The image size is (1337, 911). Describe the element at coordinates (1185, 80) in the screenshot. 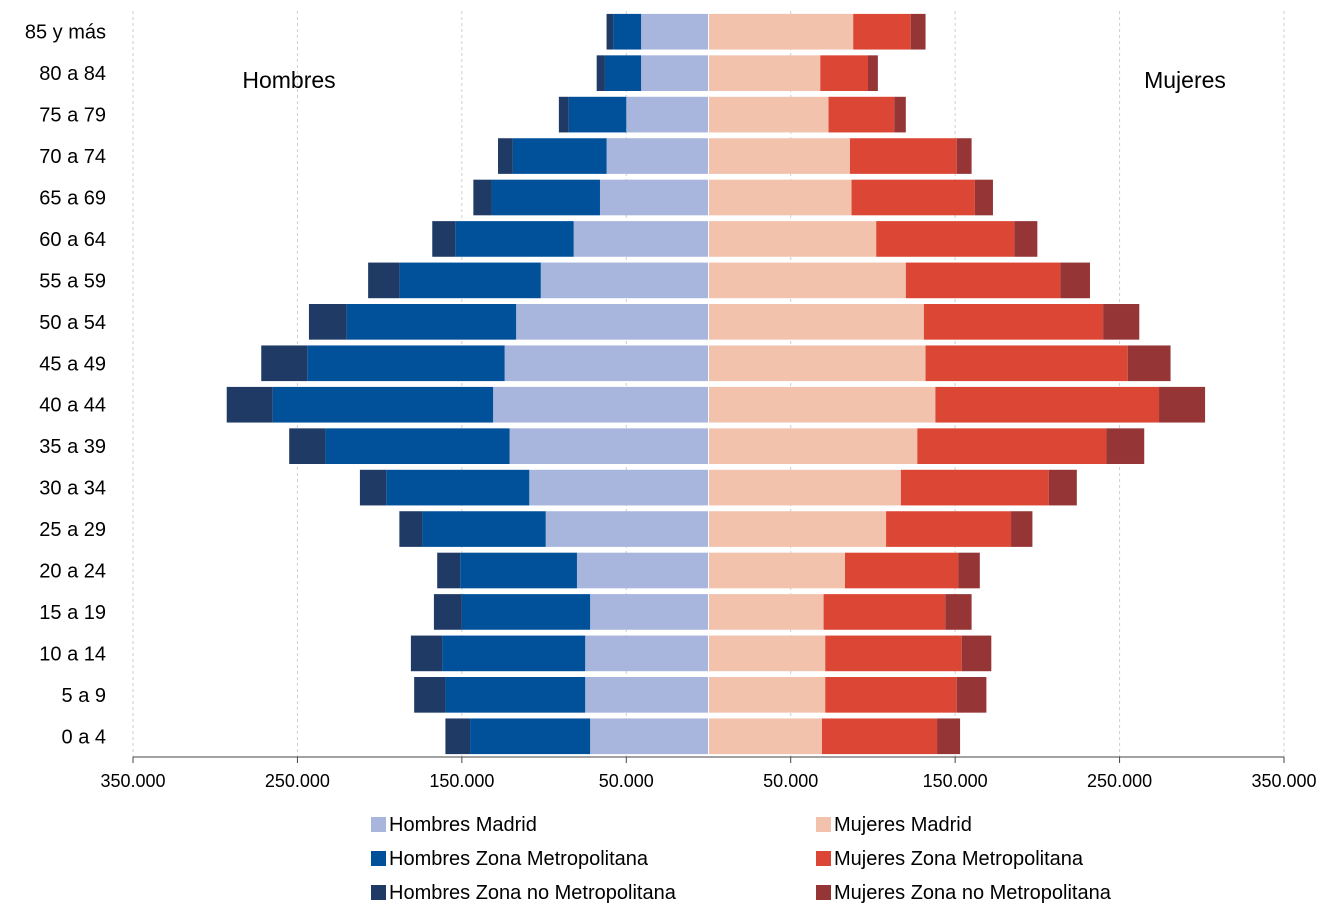

I see `side-label-mujeres: Mujeres` at that location.